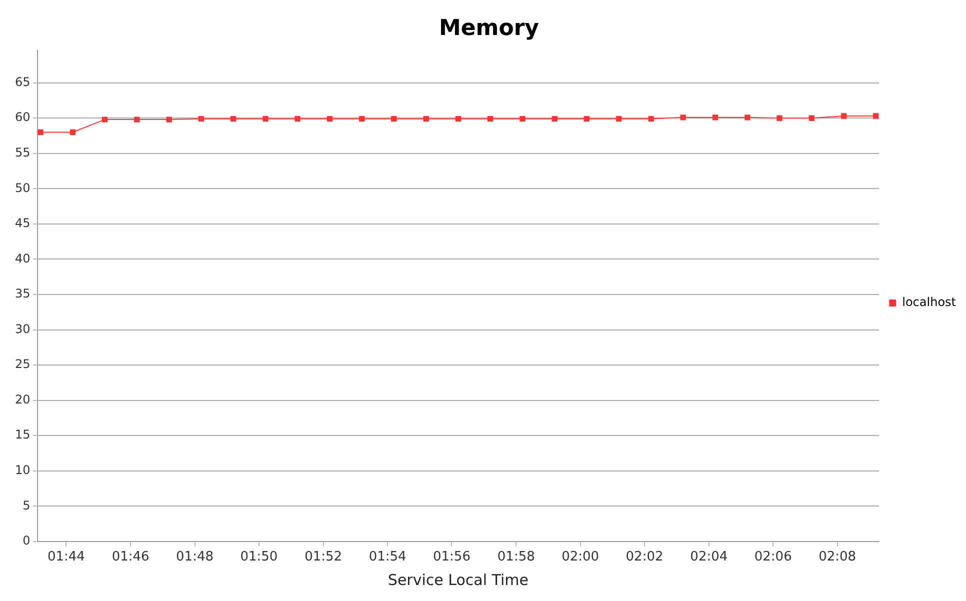 Image resolution: width=966 pixels, height=601 pixels. Describe the element at coordinates (451, 557) in the screenshot. I see `x-tick-label: 01:56` at that location.